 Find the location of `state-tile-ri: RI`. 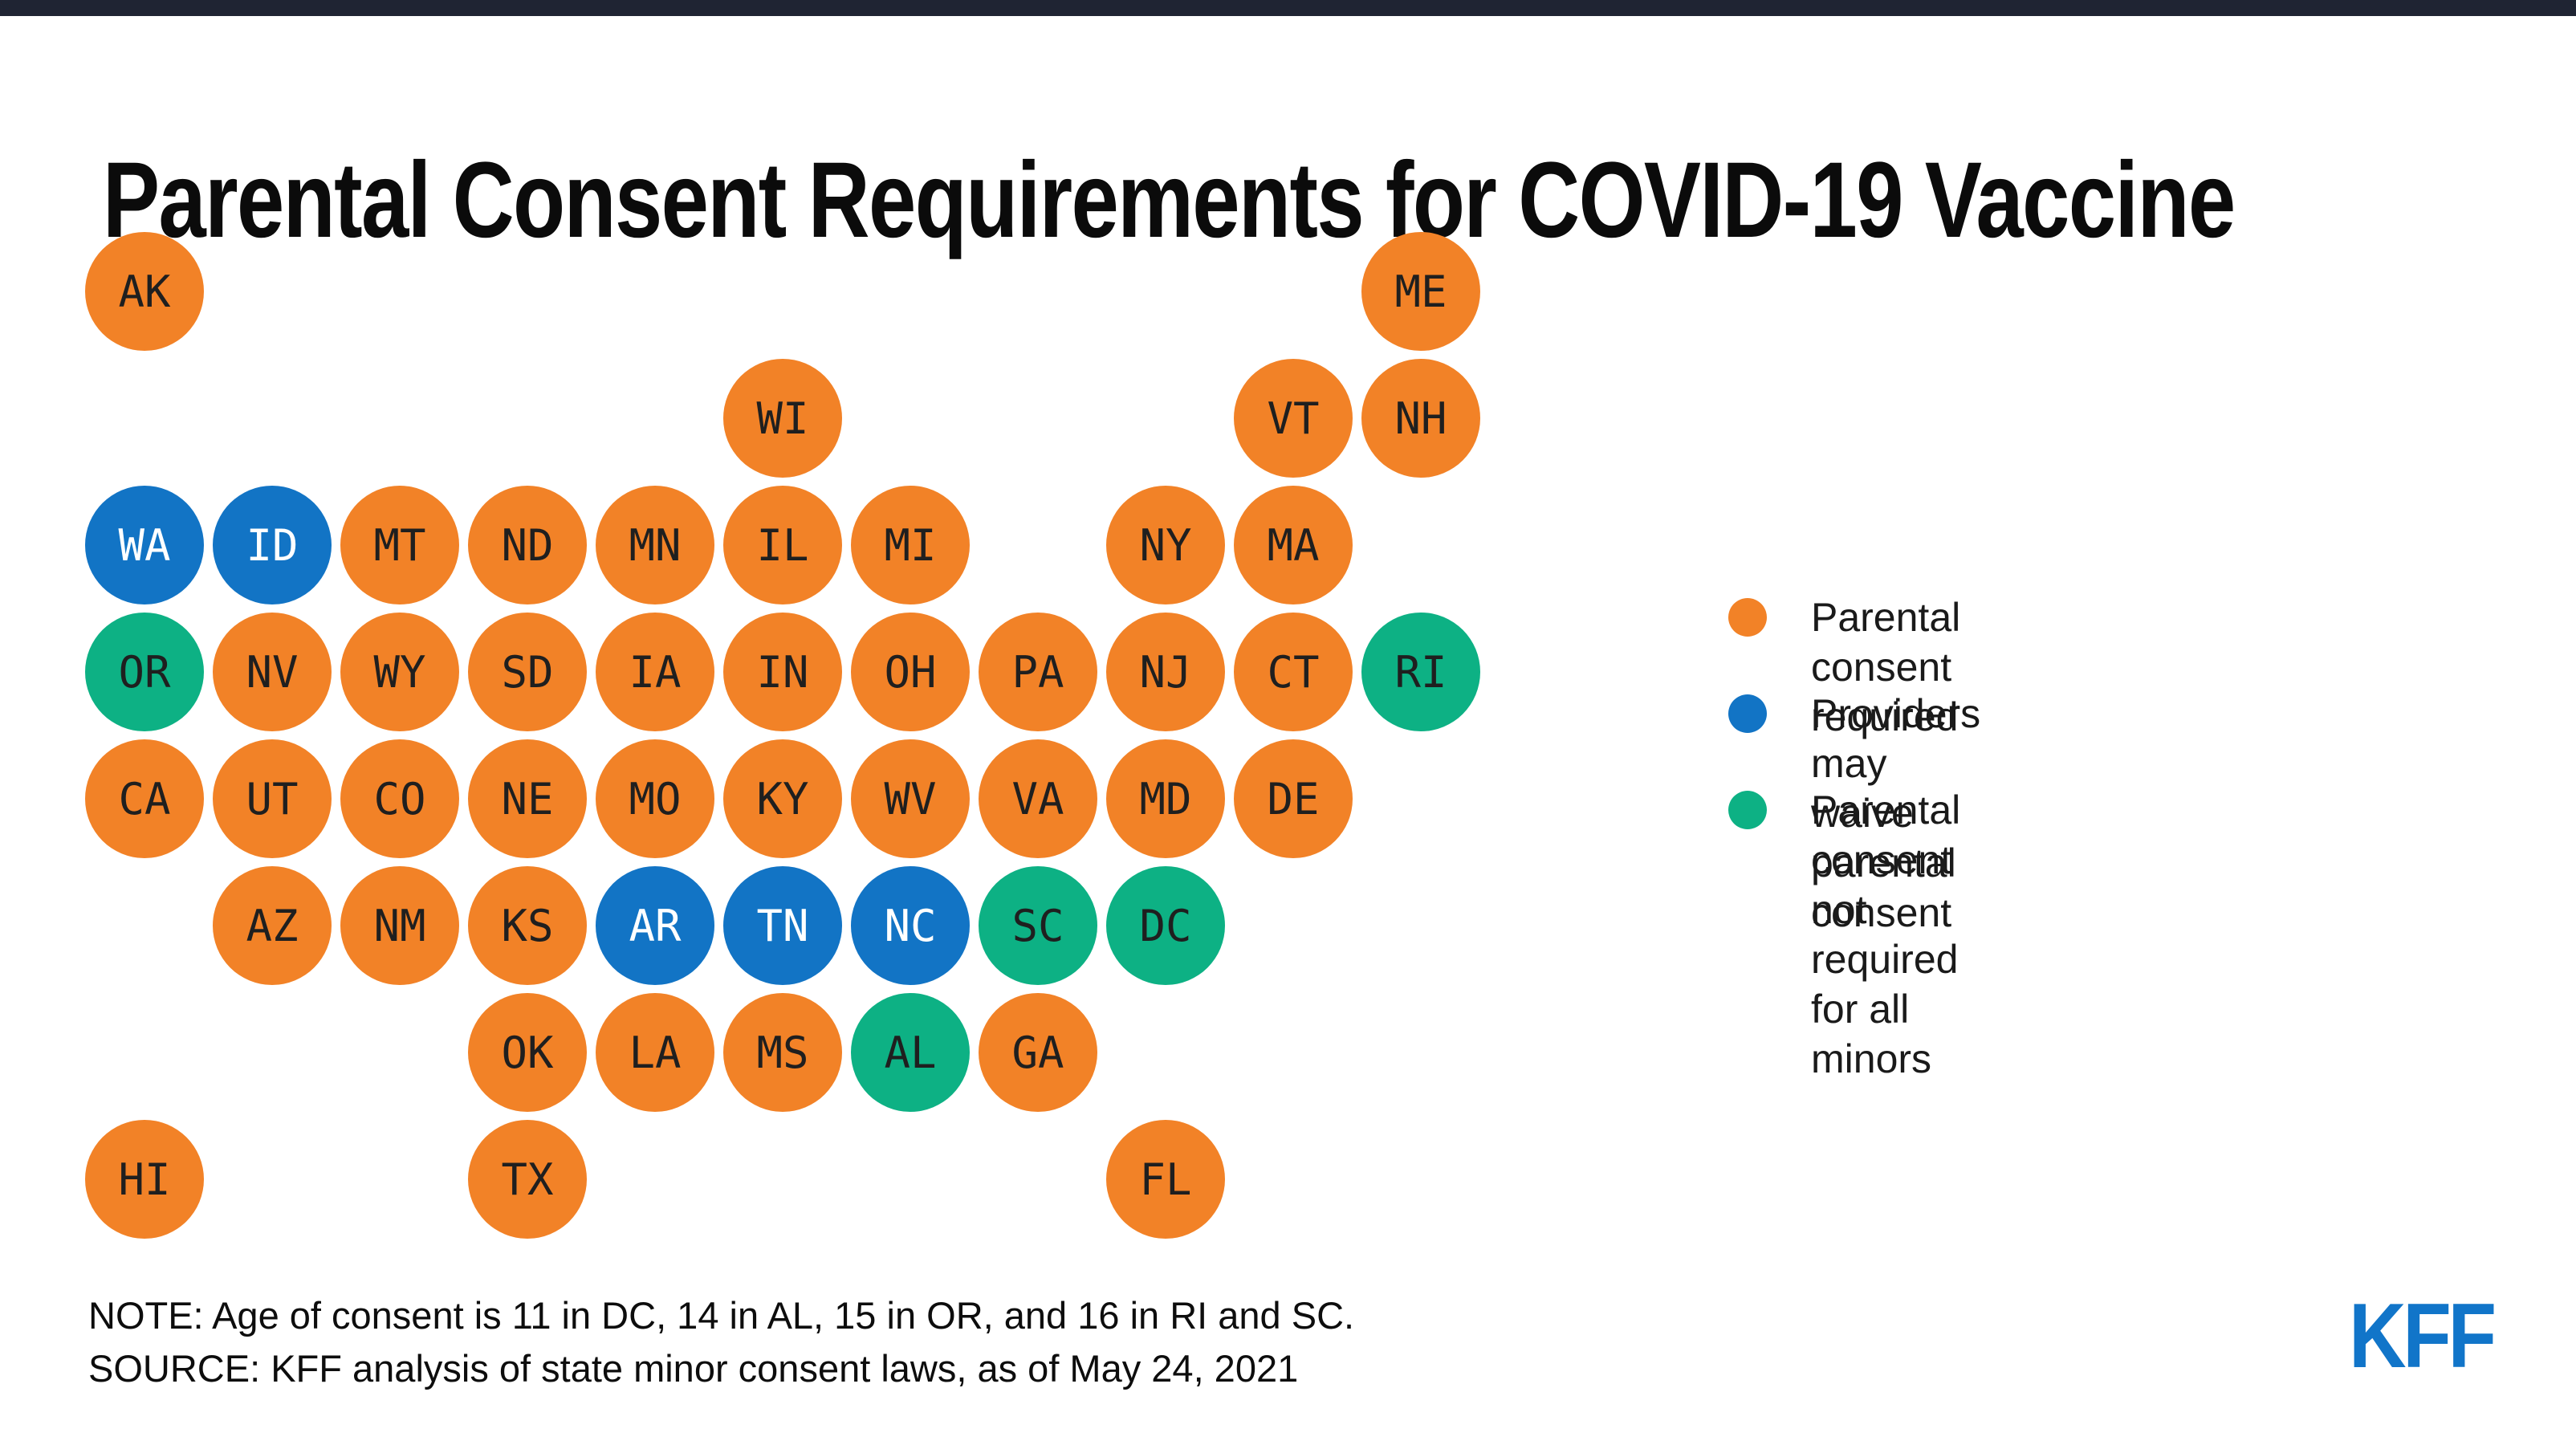

state-tile-ri: RI is located at coordinates (1420, 672).